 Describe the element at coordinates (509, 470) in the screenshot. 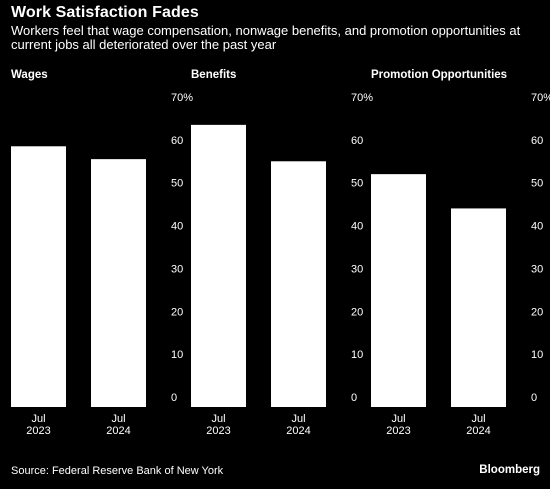

I see `bloomberg-logo: Bloomberg` at that location.